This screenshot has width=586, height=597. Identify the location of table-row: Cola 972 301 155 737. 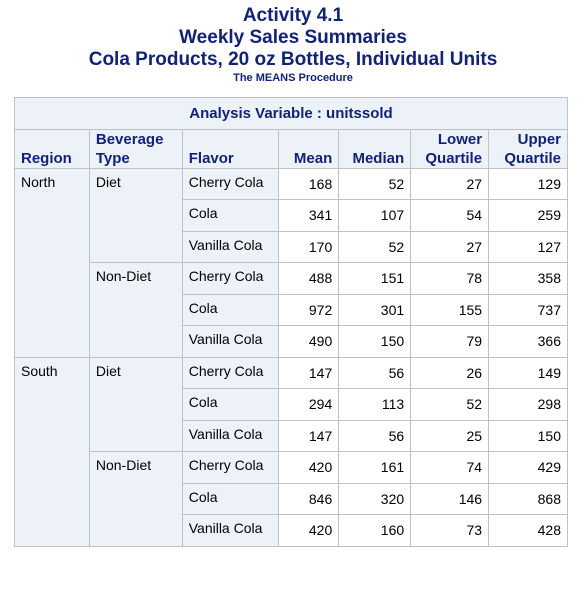
(291, 309).